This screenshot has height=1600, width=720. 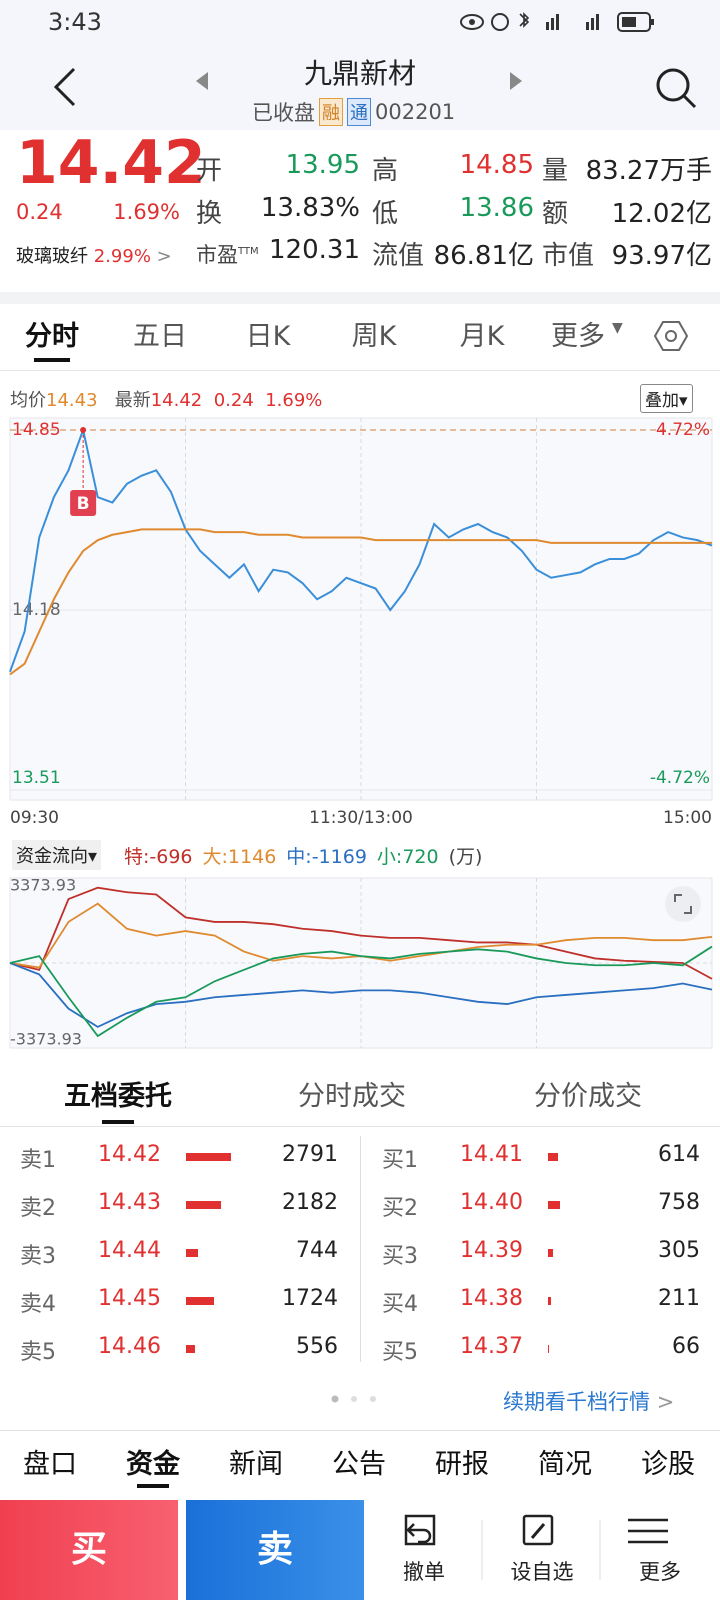 I want to click on order-label: 买5, so click(x=400, y=1352).